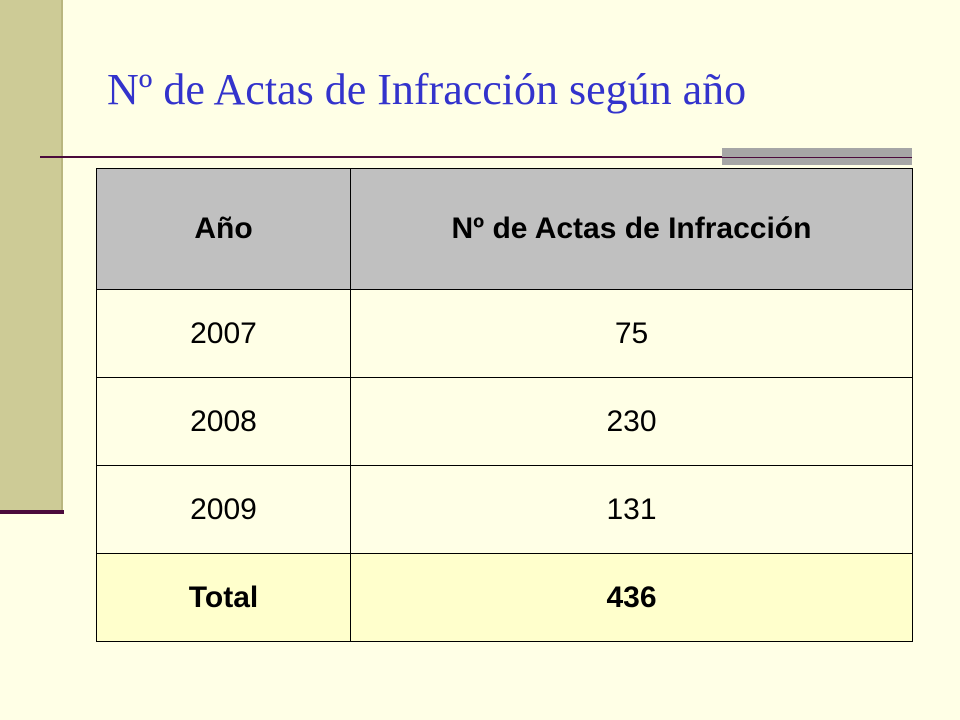 The height and width of the screenshot is (720, 960). I want to click on table-cell: 2009, so click(223, 509).